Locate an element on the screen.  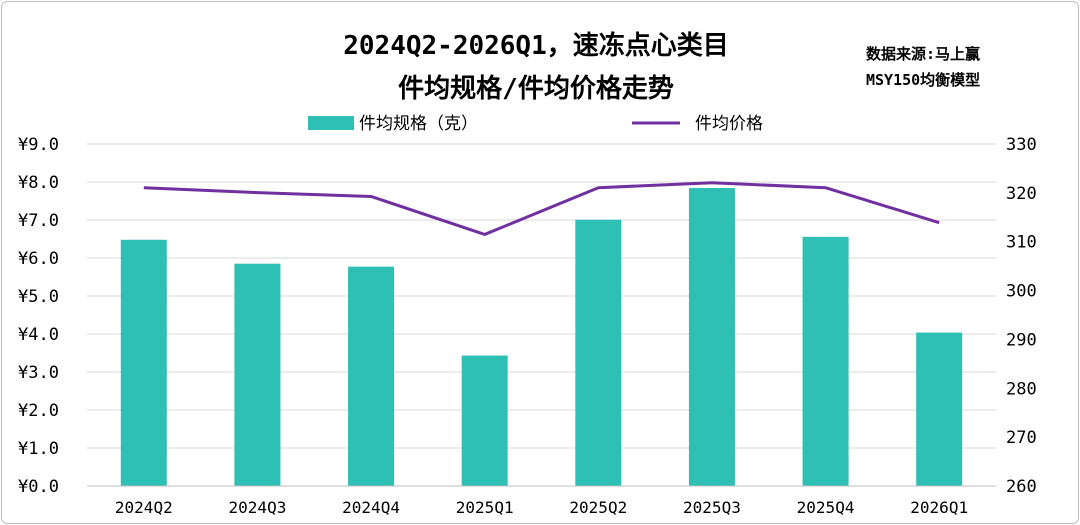
left-tick-label: ¥9.0 is located at coordinates (38, 145).